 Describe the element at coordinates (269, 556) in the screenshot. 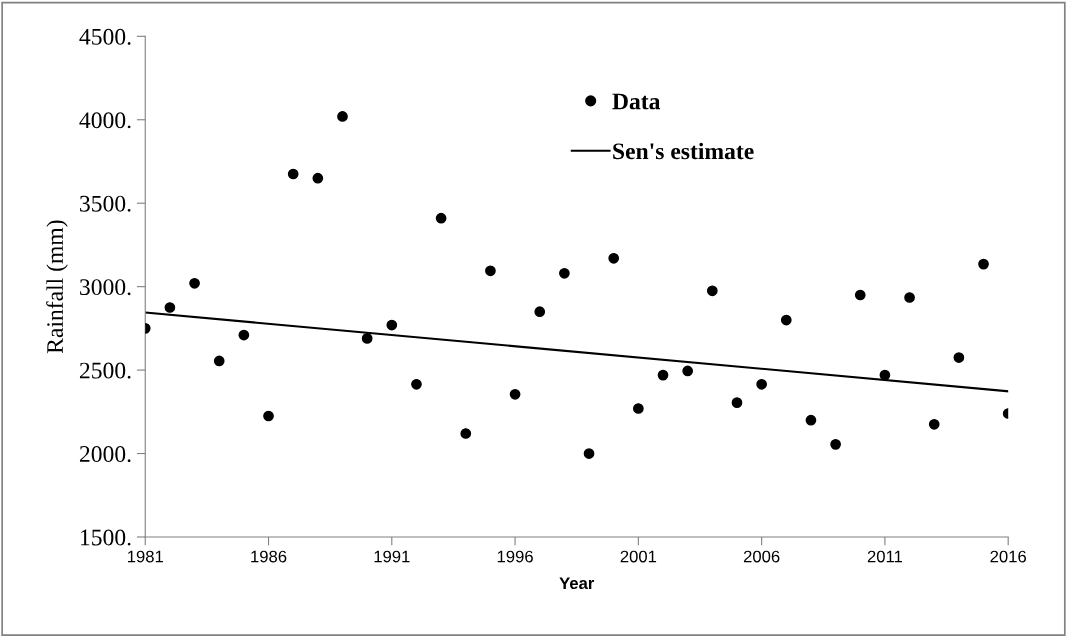

I see `x-tick-label: 1986` at that location.